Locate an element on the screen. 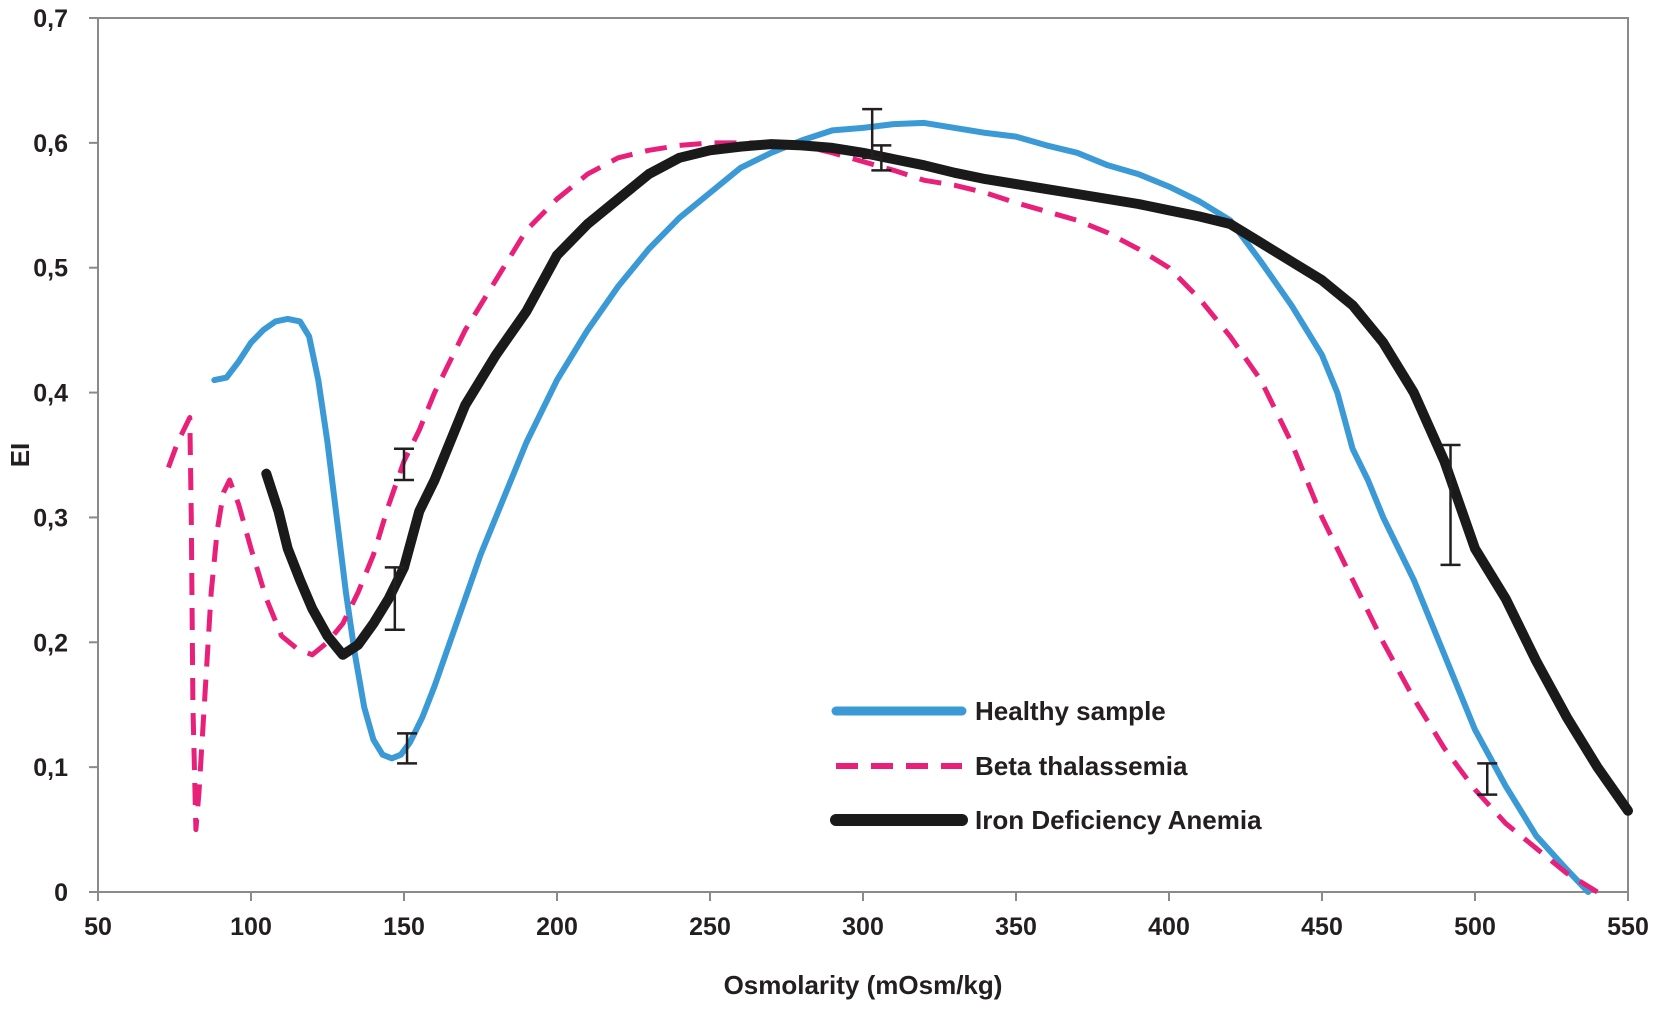  x-axis-ticks: 50 100 150 200 250 300 350 400 450 500 550 is located at coordinates (866, 916).